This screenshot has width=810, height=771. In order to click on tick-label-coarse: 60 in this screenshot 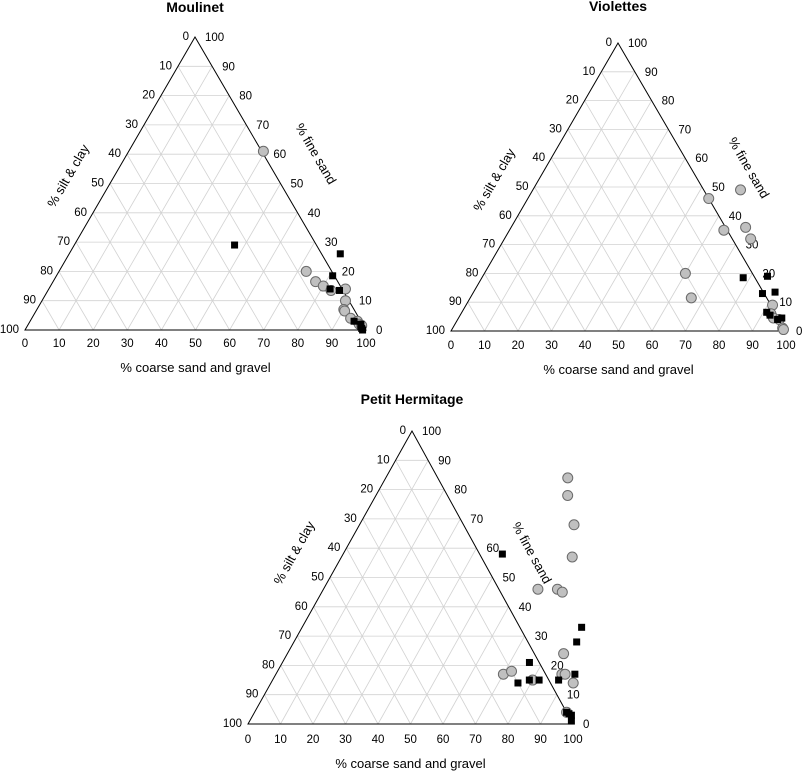, I will do `click(229, 344)`.